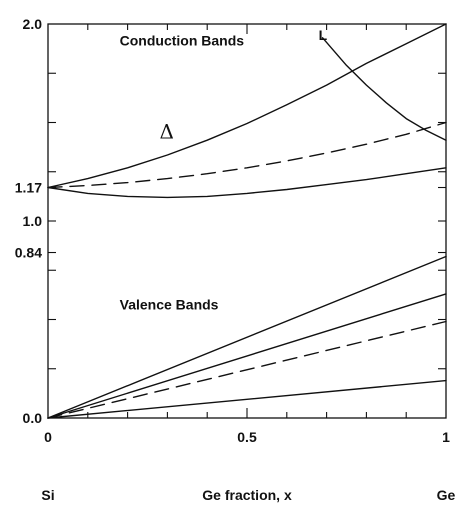  I want to click on x-tick-sublabel: Si, so click(47, 495).